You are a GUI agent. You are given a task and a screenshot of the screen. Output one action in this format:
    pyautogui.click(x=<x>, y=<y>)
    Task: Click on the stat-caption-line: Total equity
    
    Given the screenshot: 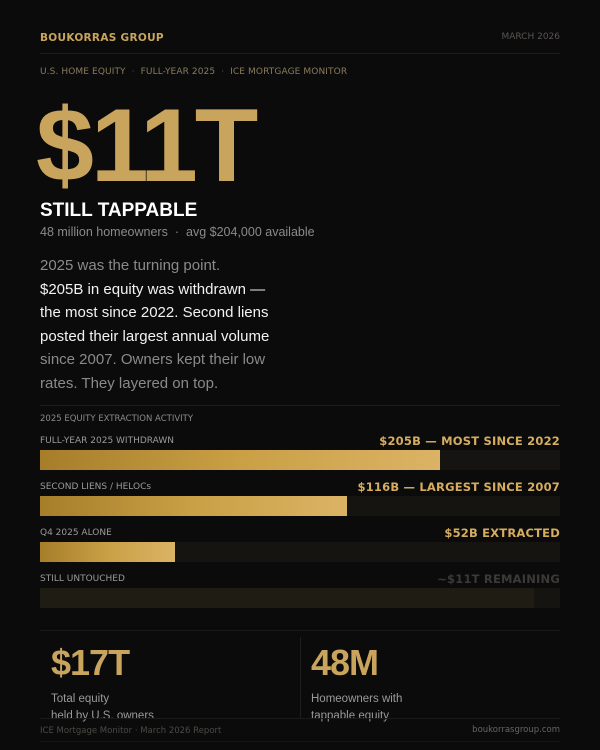 What is the action you would take?
    pyautogui.click(x=80, y=699)
    